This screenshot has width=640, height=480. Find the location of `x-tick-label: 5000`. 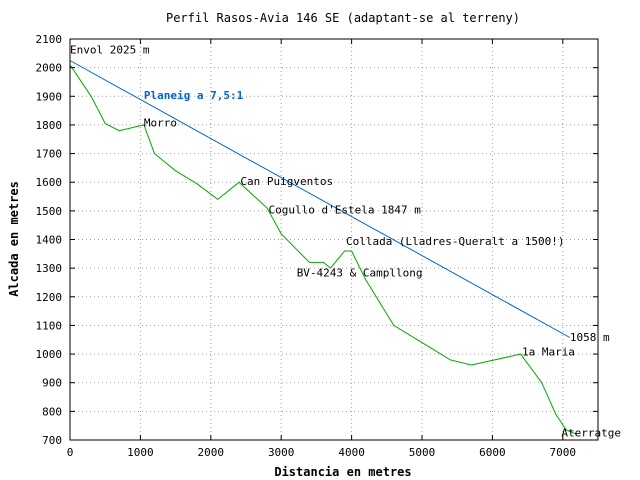

x-tick-label: 5000 is located at coordinates (422, 452).